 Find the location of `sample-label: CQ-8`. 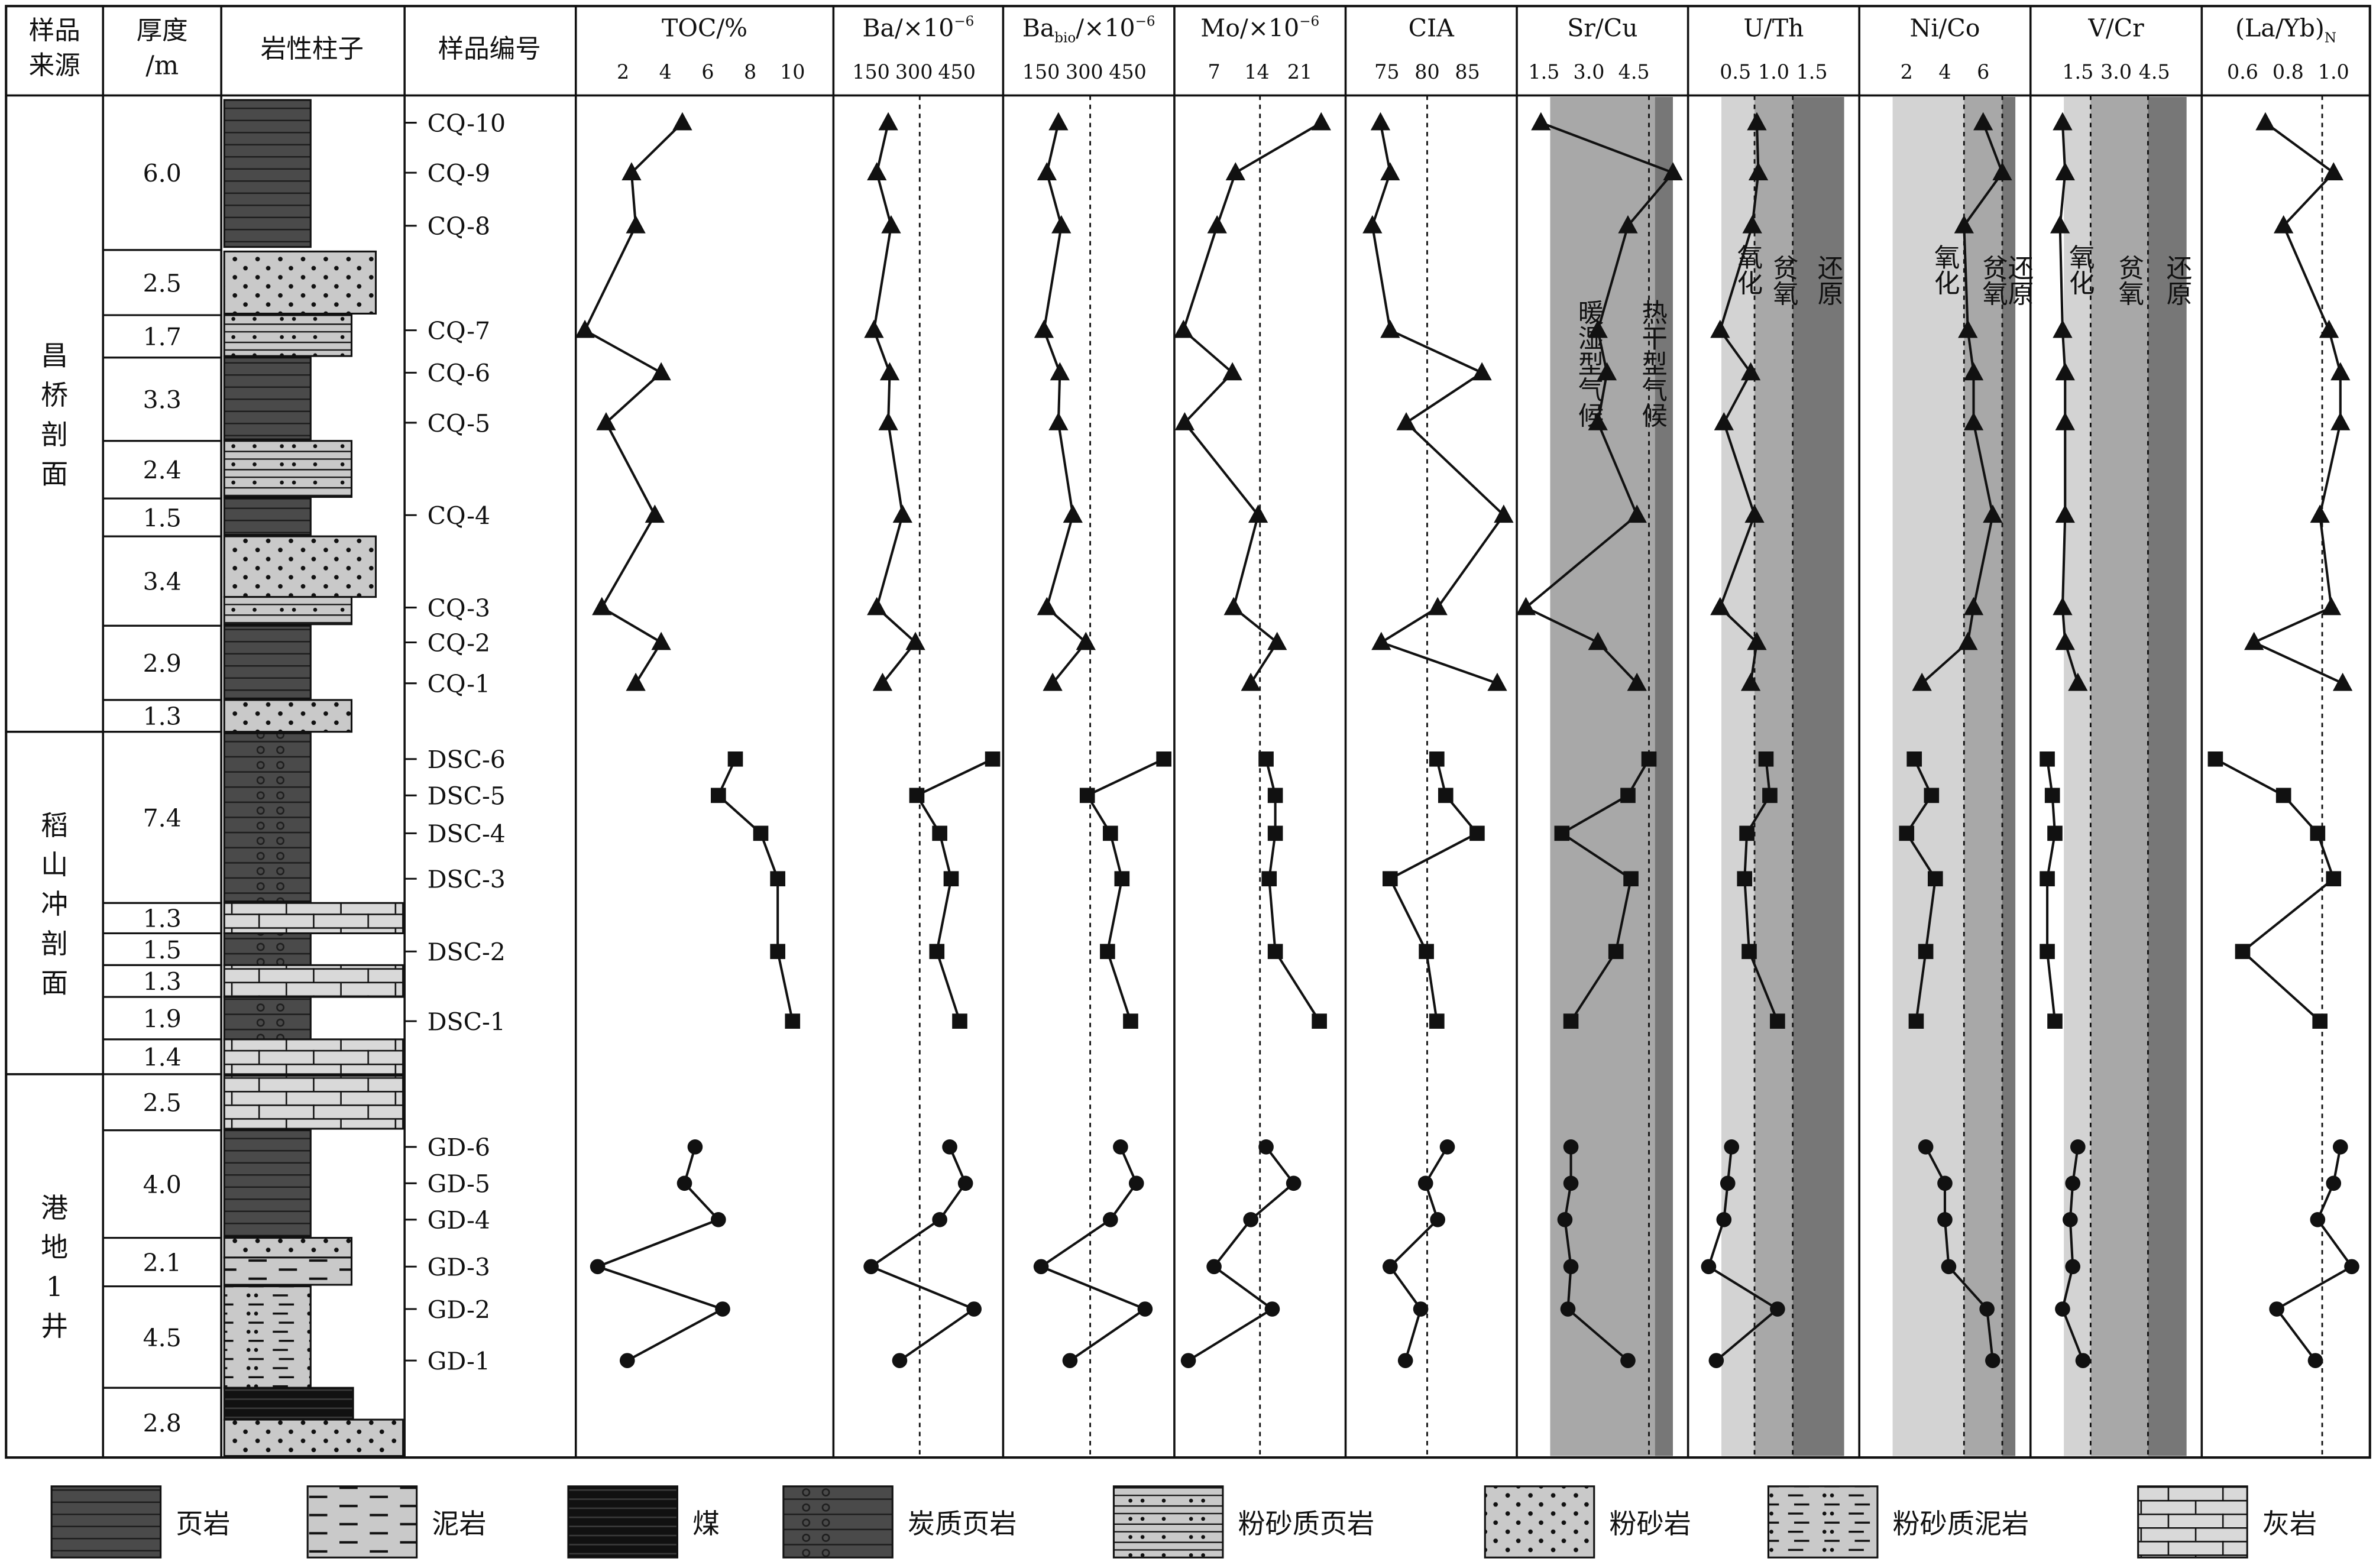

sample-label: CQ-8 is located at coordinates (459, 227).